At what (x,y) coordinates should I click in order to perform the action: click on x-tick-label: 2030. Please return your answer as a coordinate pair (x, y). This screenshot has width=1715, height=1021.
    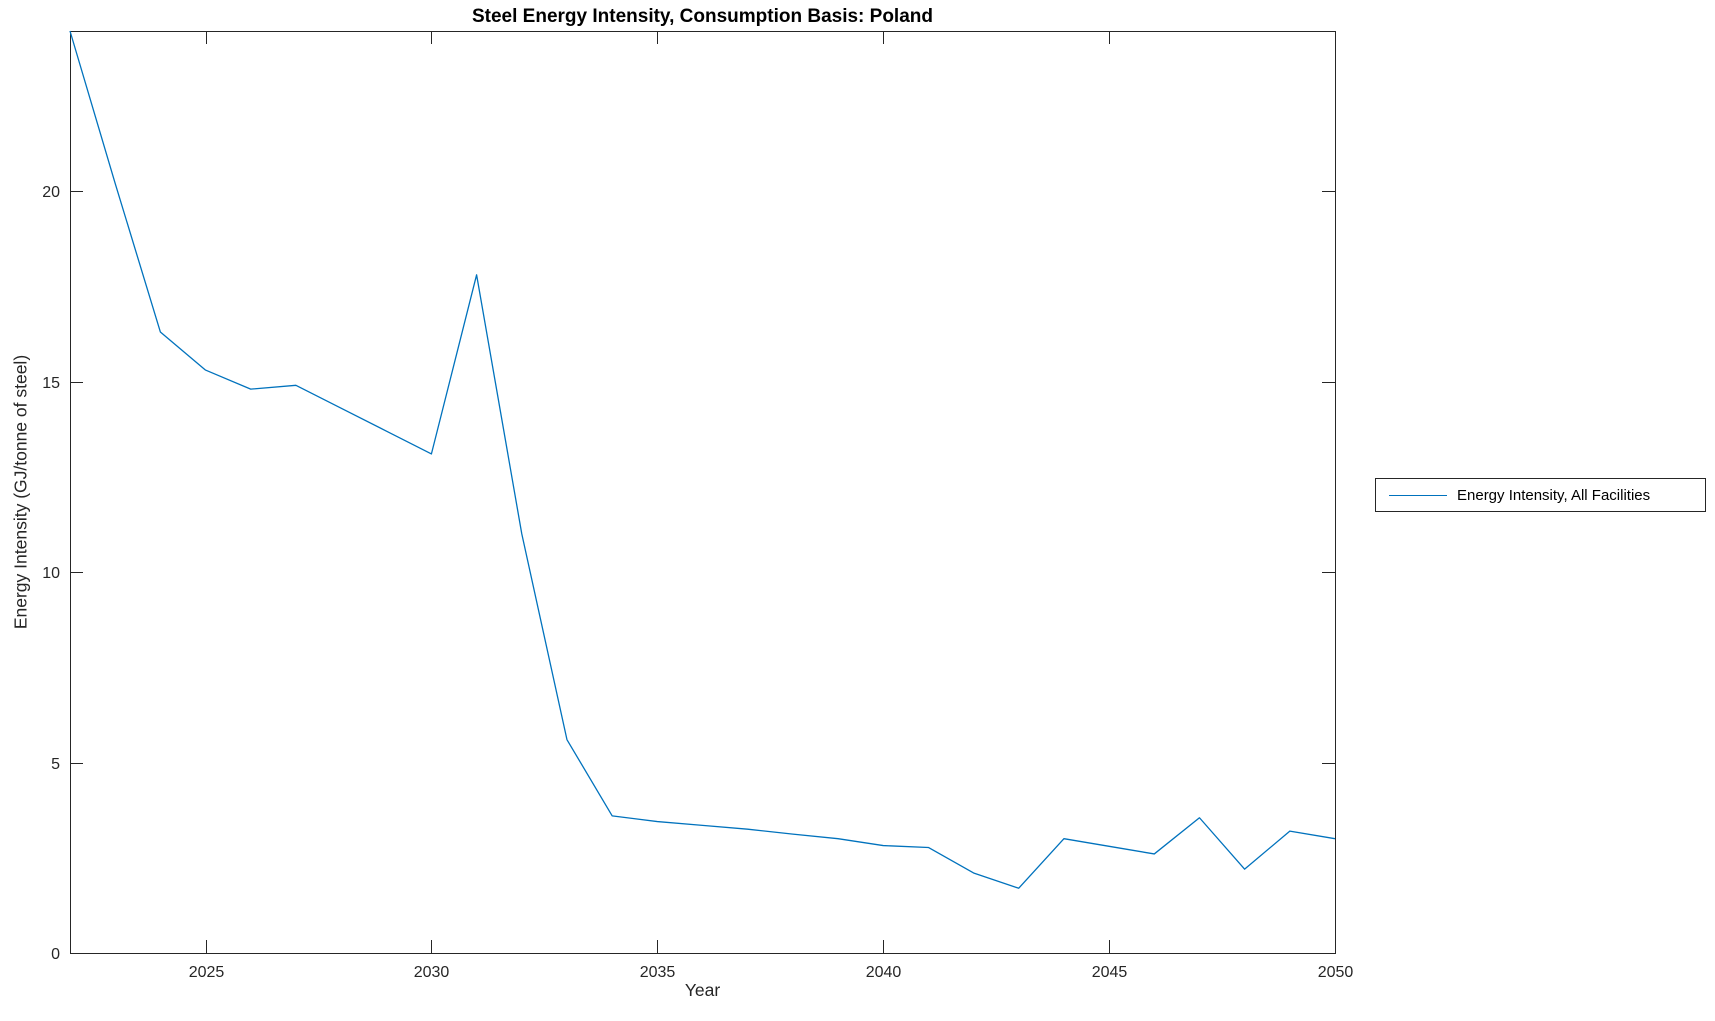
    Looking at the image, I should click on (432, 972).